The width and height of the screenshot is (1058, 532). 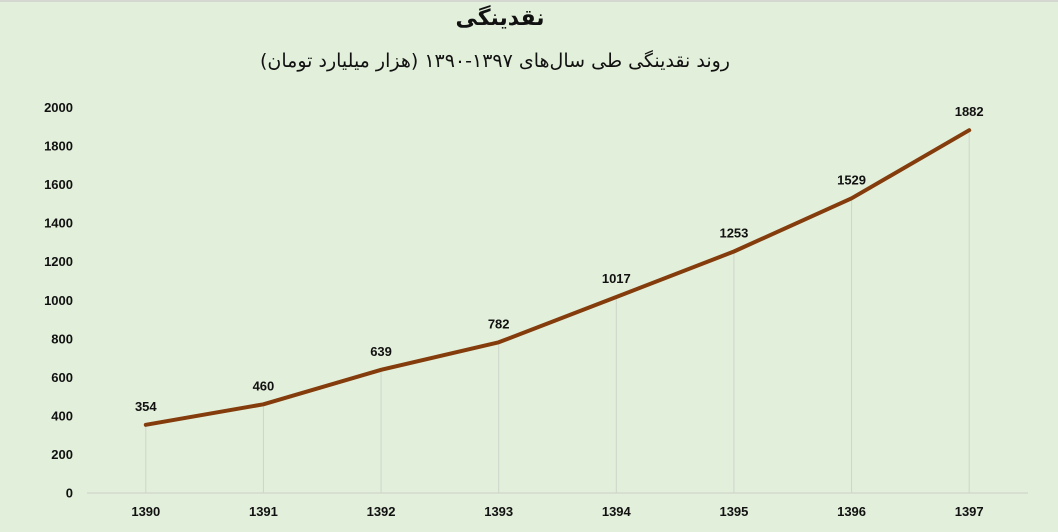 What do you see at coordinates (145, 511) in the screenshot?
I see `x-axis-tick-label: 1390` at bounding box center [145, 511].